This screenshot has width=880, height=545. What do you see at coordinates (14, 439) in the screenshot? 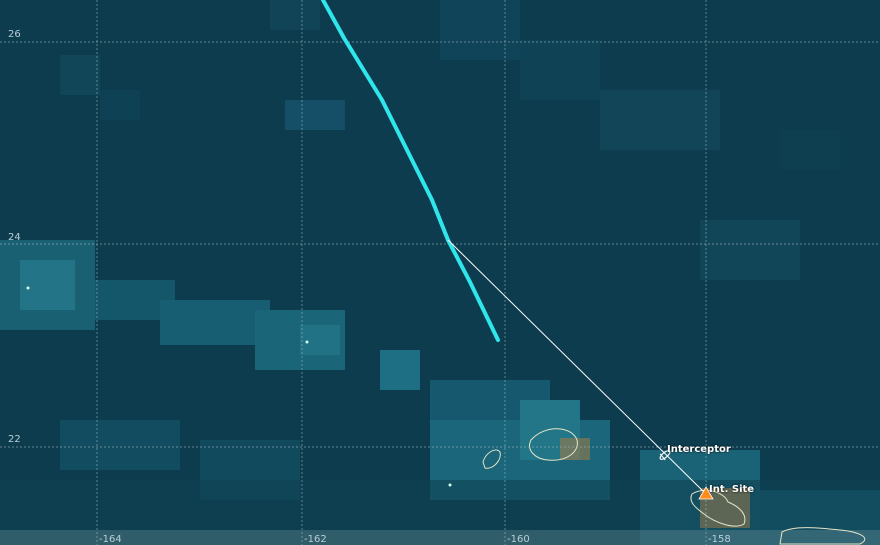
I see `lat-label-22: 22` at bounding box center [14, 439].